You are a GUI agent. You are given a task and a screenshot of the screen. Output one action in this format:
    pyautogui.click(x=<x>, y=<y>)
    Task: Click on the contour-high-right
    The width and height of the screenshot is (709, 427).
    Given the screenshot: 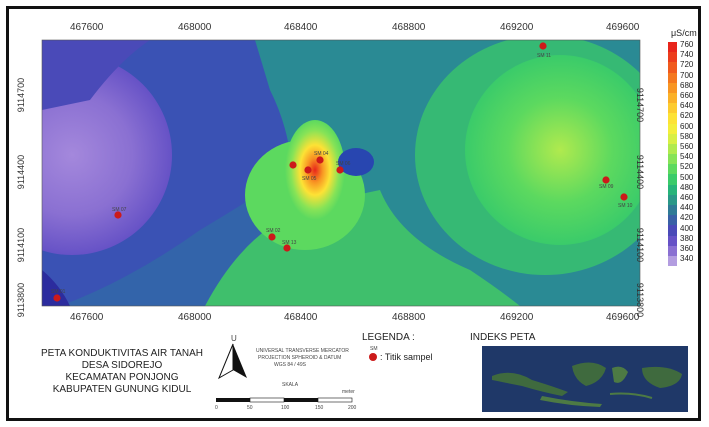 What is the action you would take?
    pyautogui.click(x=552, y=150)
    